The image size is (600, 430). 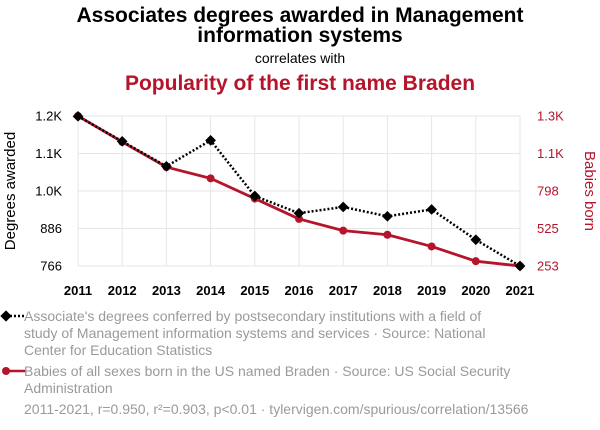 I want to click on x-tick-2019: 2019, so click(x=431, y=290).